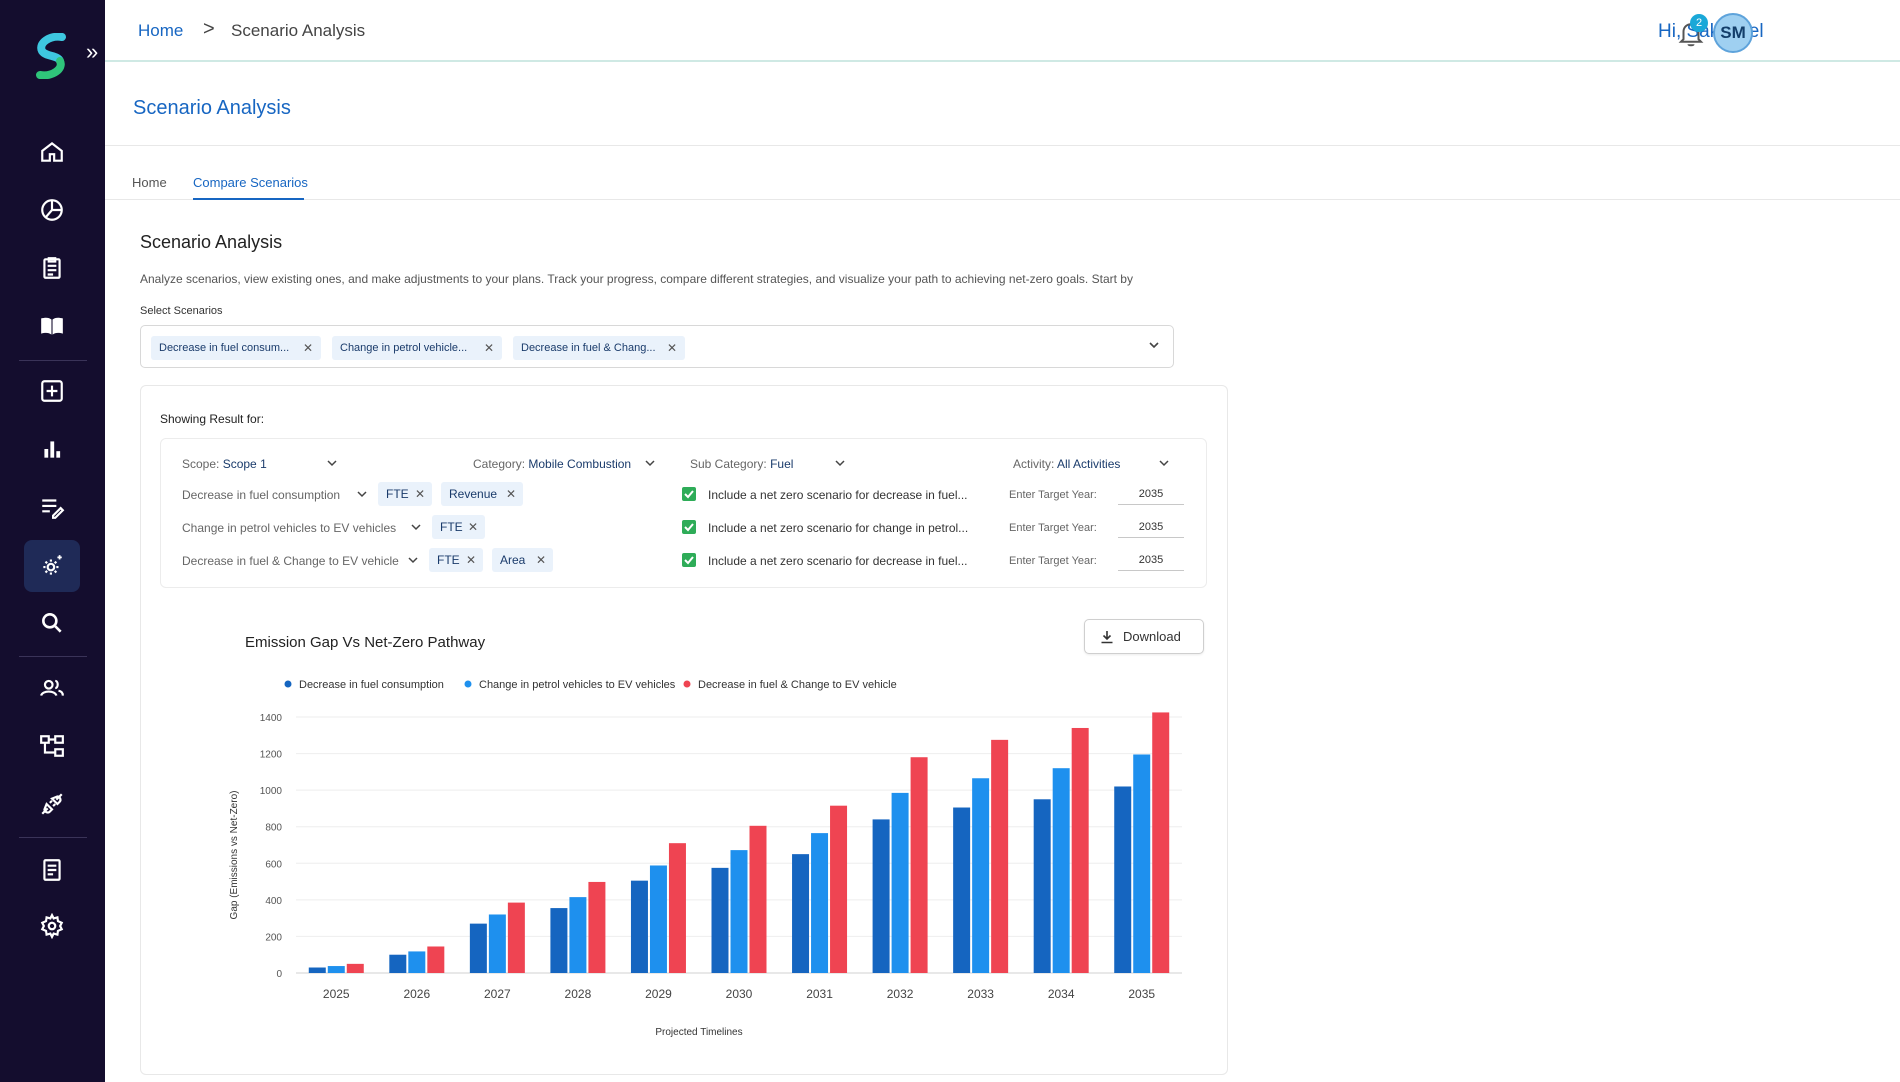 Image resolution: width=1900 pixels, height=1082 pixels. I want to click on breadcrumb-home: Home, so click(161, 30).